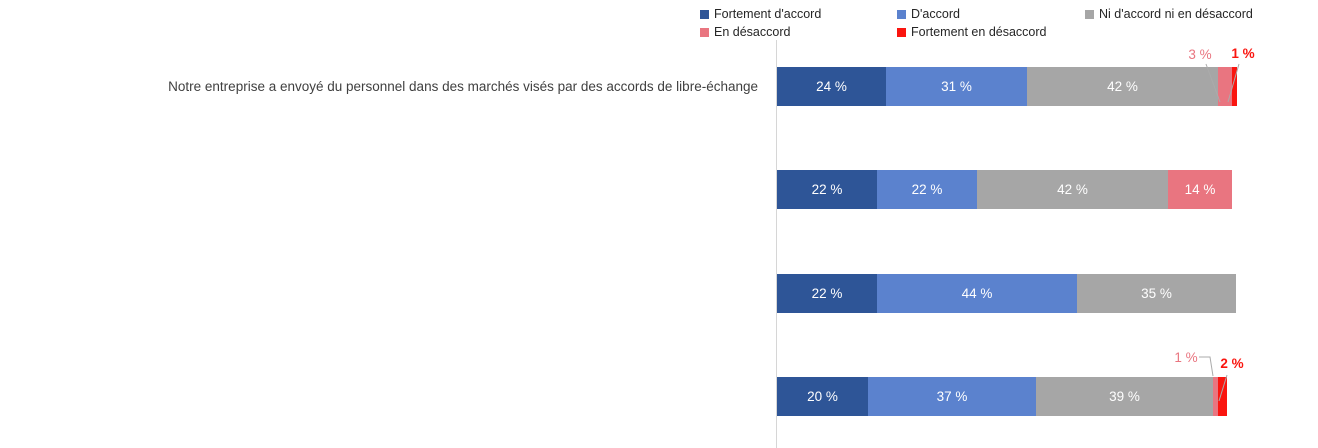 Image resolution: width=1318 pixels, height=448 pixels. I want to click on data-label-callout-pink-row4: 1 %, so click(1186, 357).